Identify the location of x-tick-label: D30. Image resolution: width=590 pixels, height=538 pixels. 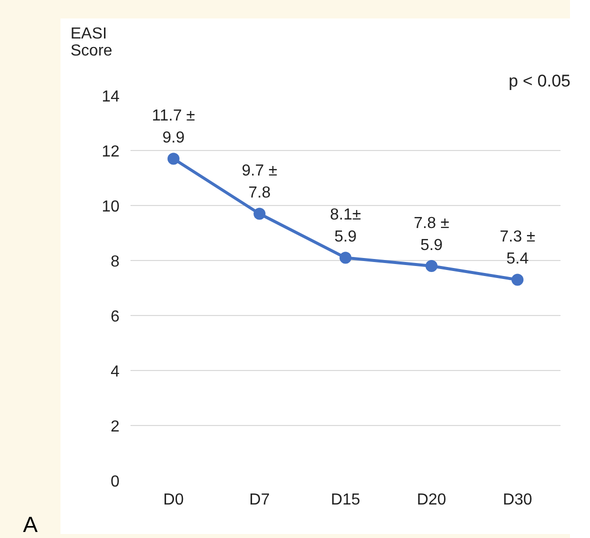
(517, 500).